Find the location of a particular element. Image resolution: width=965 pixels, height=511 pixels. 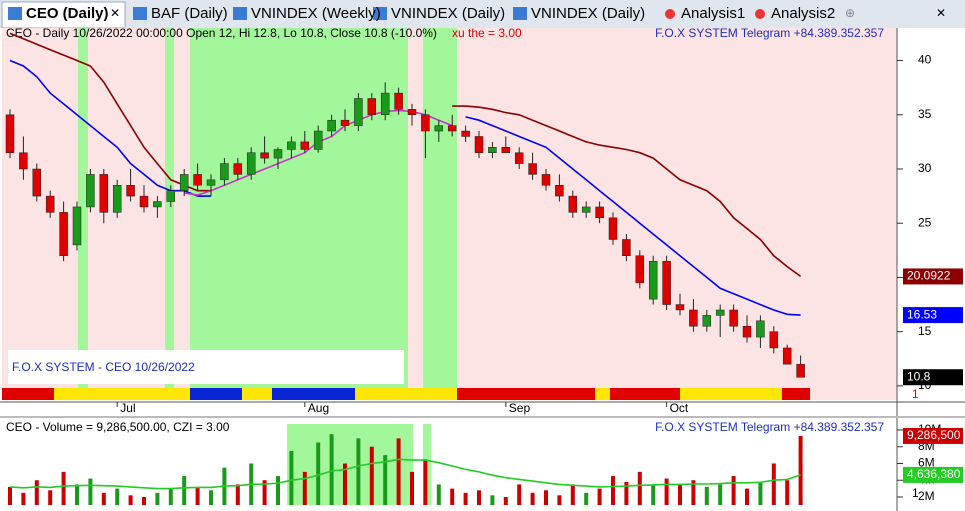

tab: VNINDEX (Weekly) is located at coordinates (316, 13).